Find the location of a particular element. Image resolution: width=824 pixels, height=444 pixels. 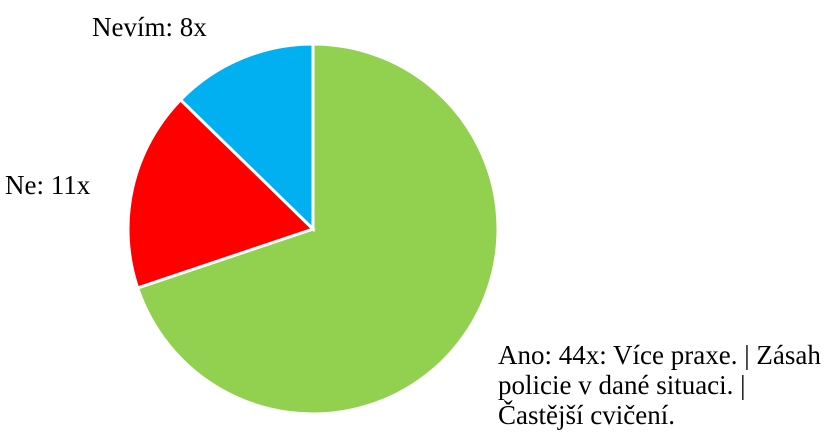

slice-label: Ne: 11x is located at coordinates (48, 185).